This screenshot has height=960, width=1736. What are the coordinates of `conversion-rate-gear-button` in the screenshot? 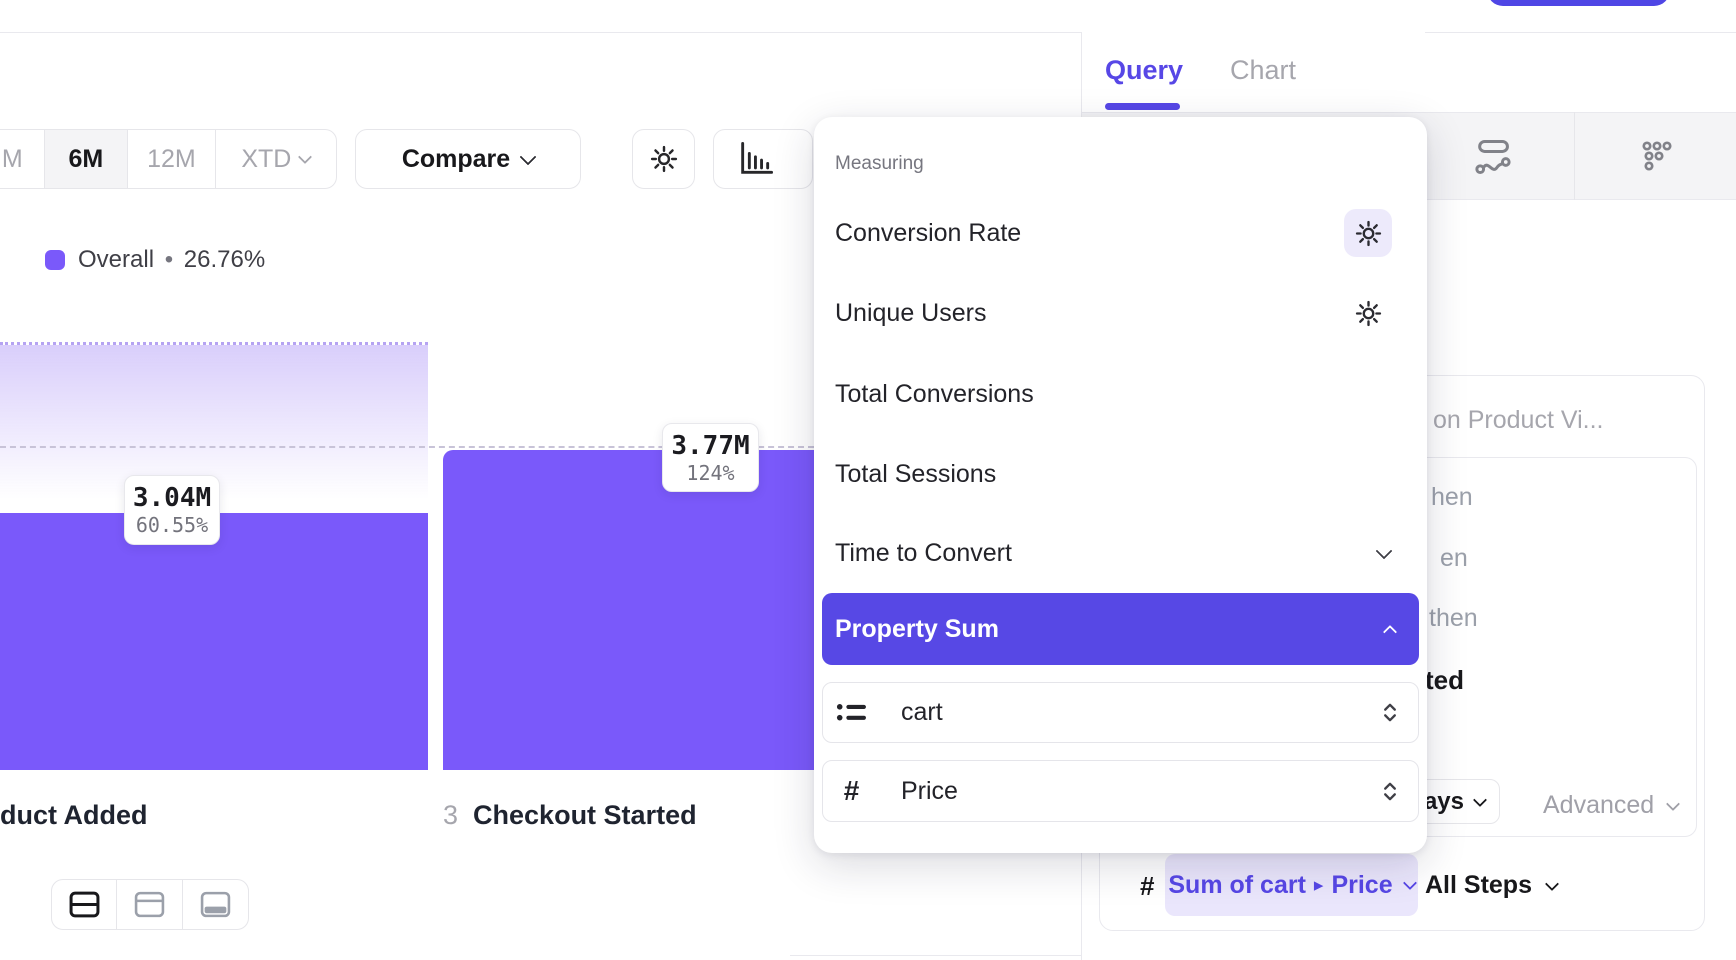 It's located at (1368, 233).